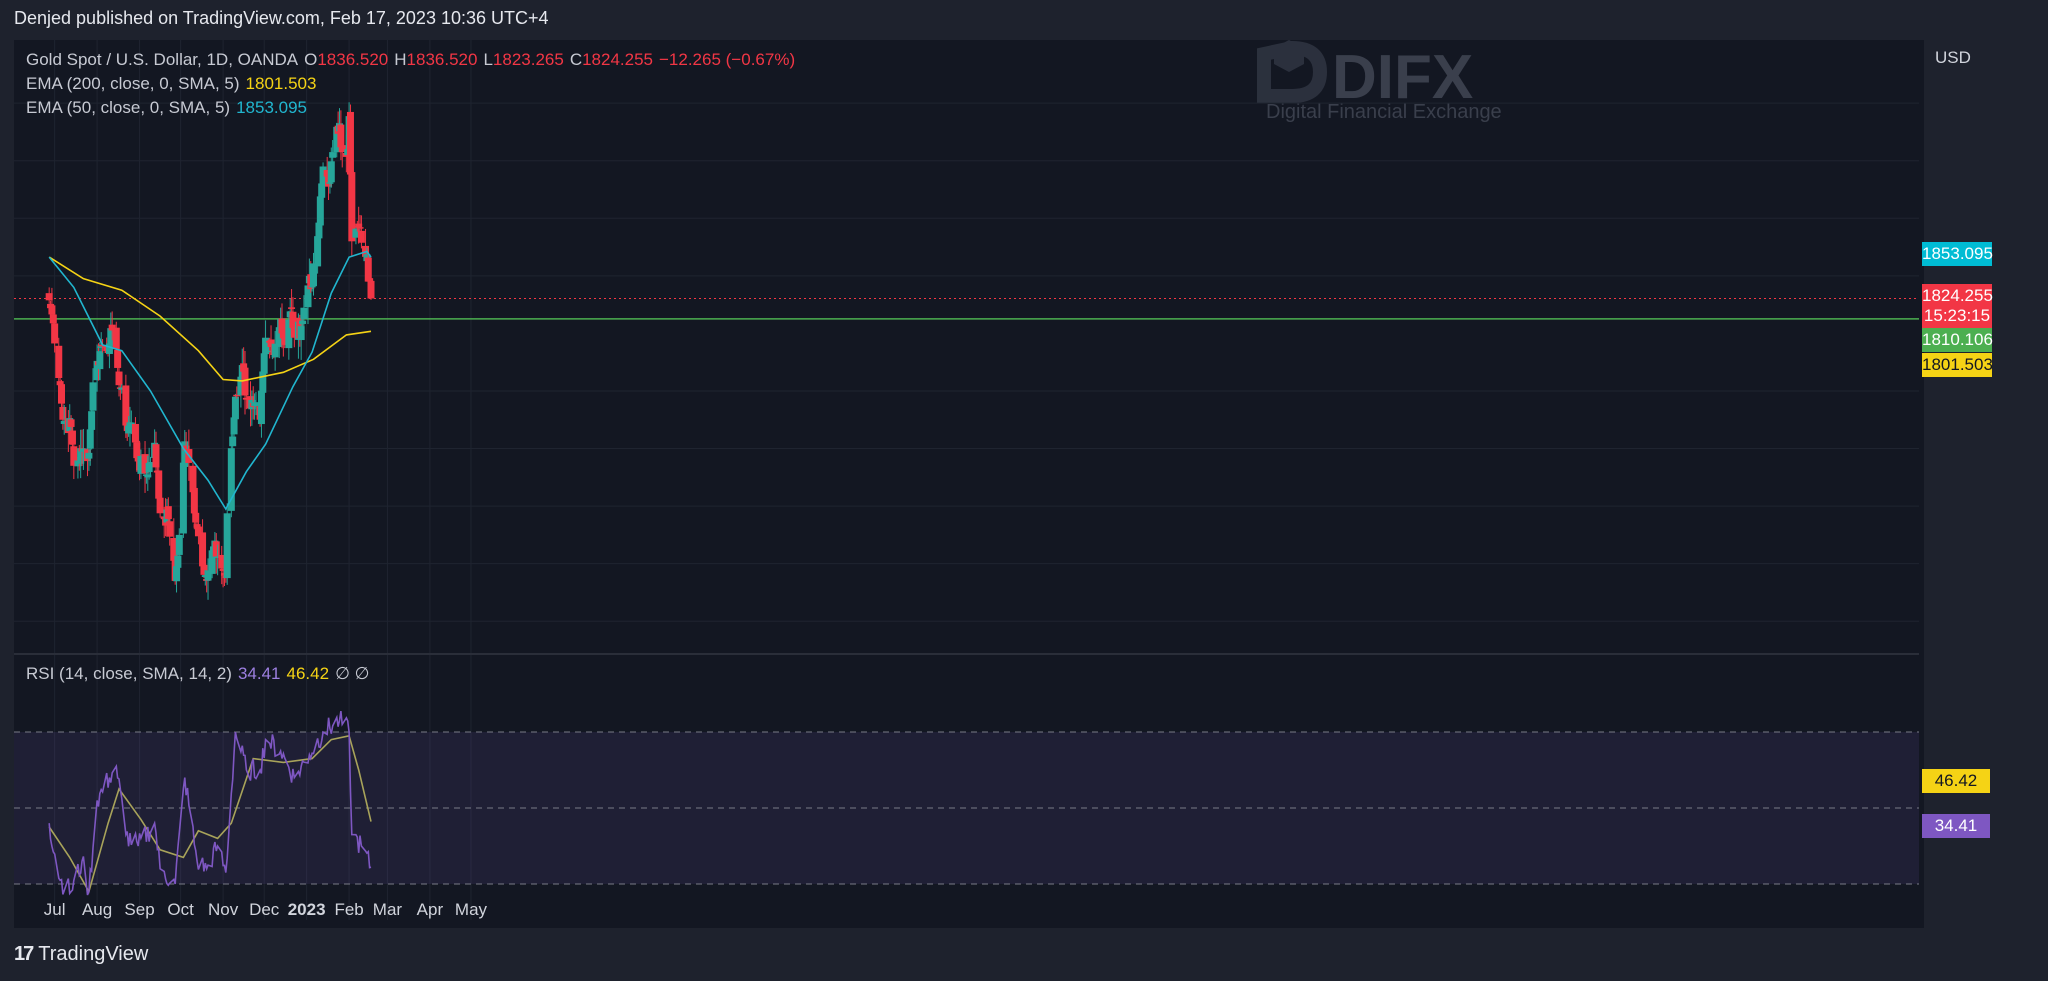 The width and height of the screenshot is (2048, 981). What do you see at coordinates (169, 108) in the screenshot?
I see `ema50-legend: EMA (50, close, 0, SMA, 5) 1853.095` at bounding box center [169, 108].